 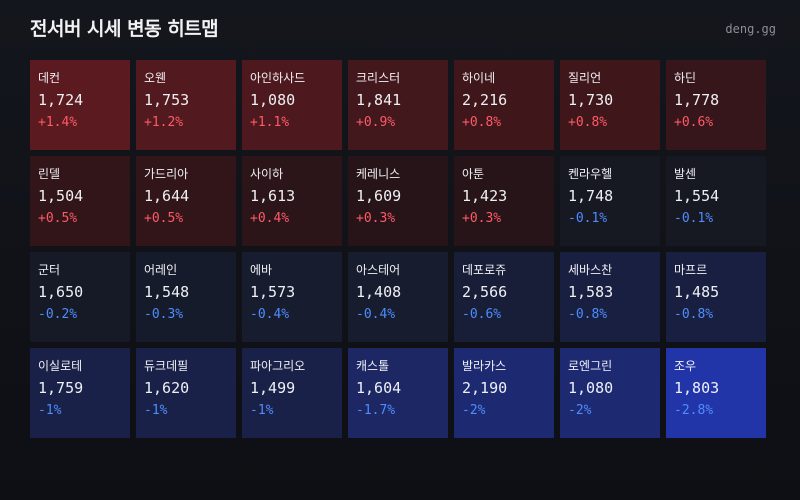 I want to click on server-price: 1,650, so click(x=61, y=292).